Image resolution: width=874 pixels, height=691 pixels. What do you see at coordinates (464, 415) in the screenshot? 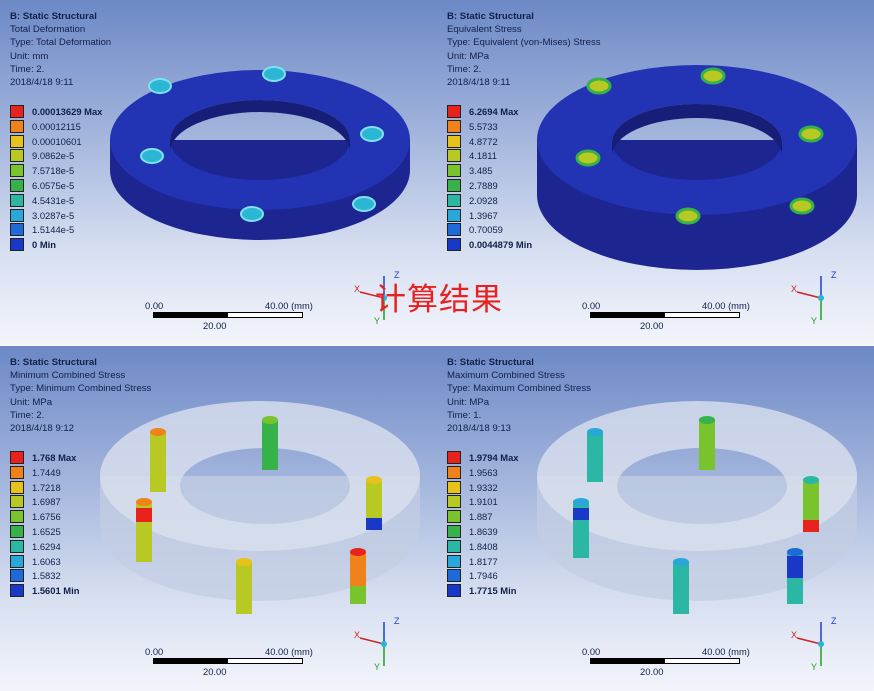
I see `result-time: Time: 1.` at bounding box center [464, 415].